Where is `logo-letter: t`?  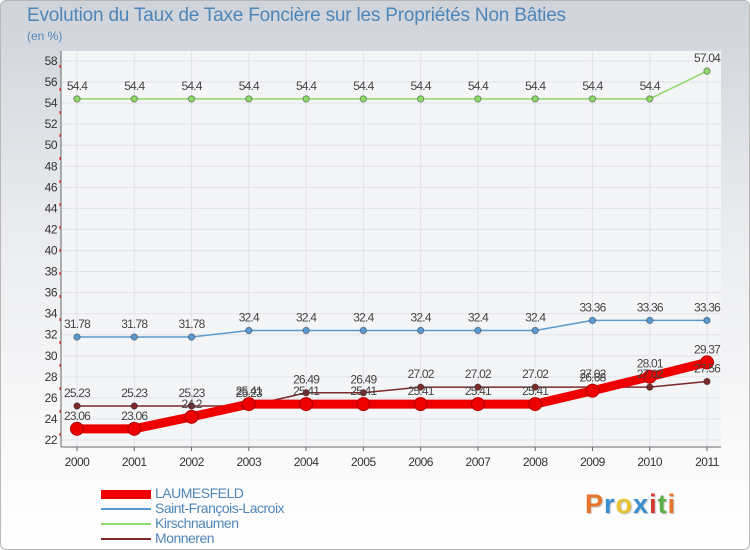
logo-letter: t is located at coordinates (662, 504).